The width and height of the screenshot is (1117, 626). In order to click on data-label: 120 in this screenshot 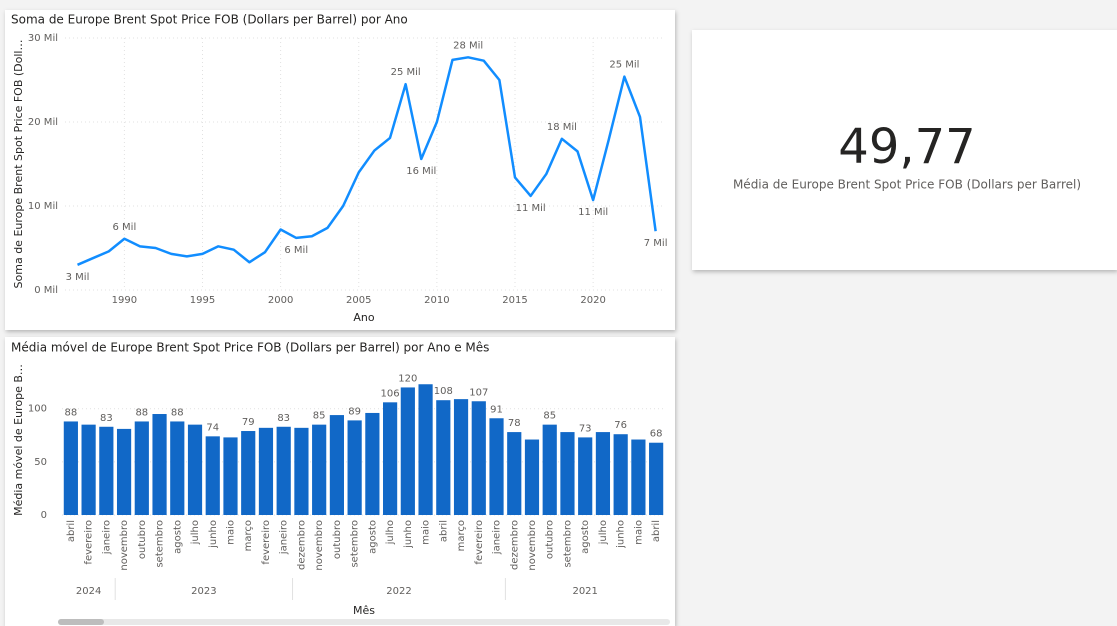, I will do `click(407, 378)`.